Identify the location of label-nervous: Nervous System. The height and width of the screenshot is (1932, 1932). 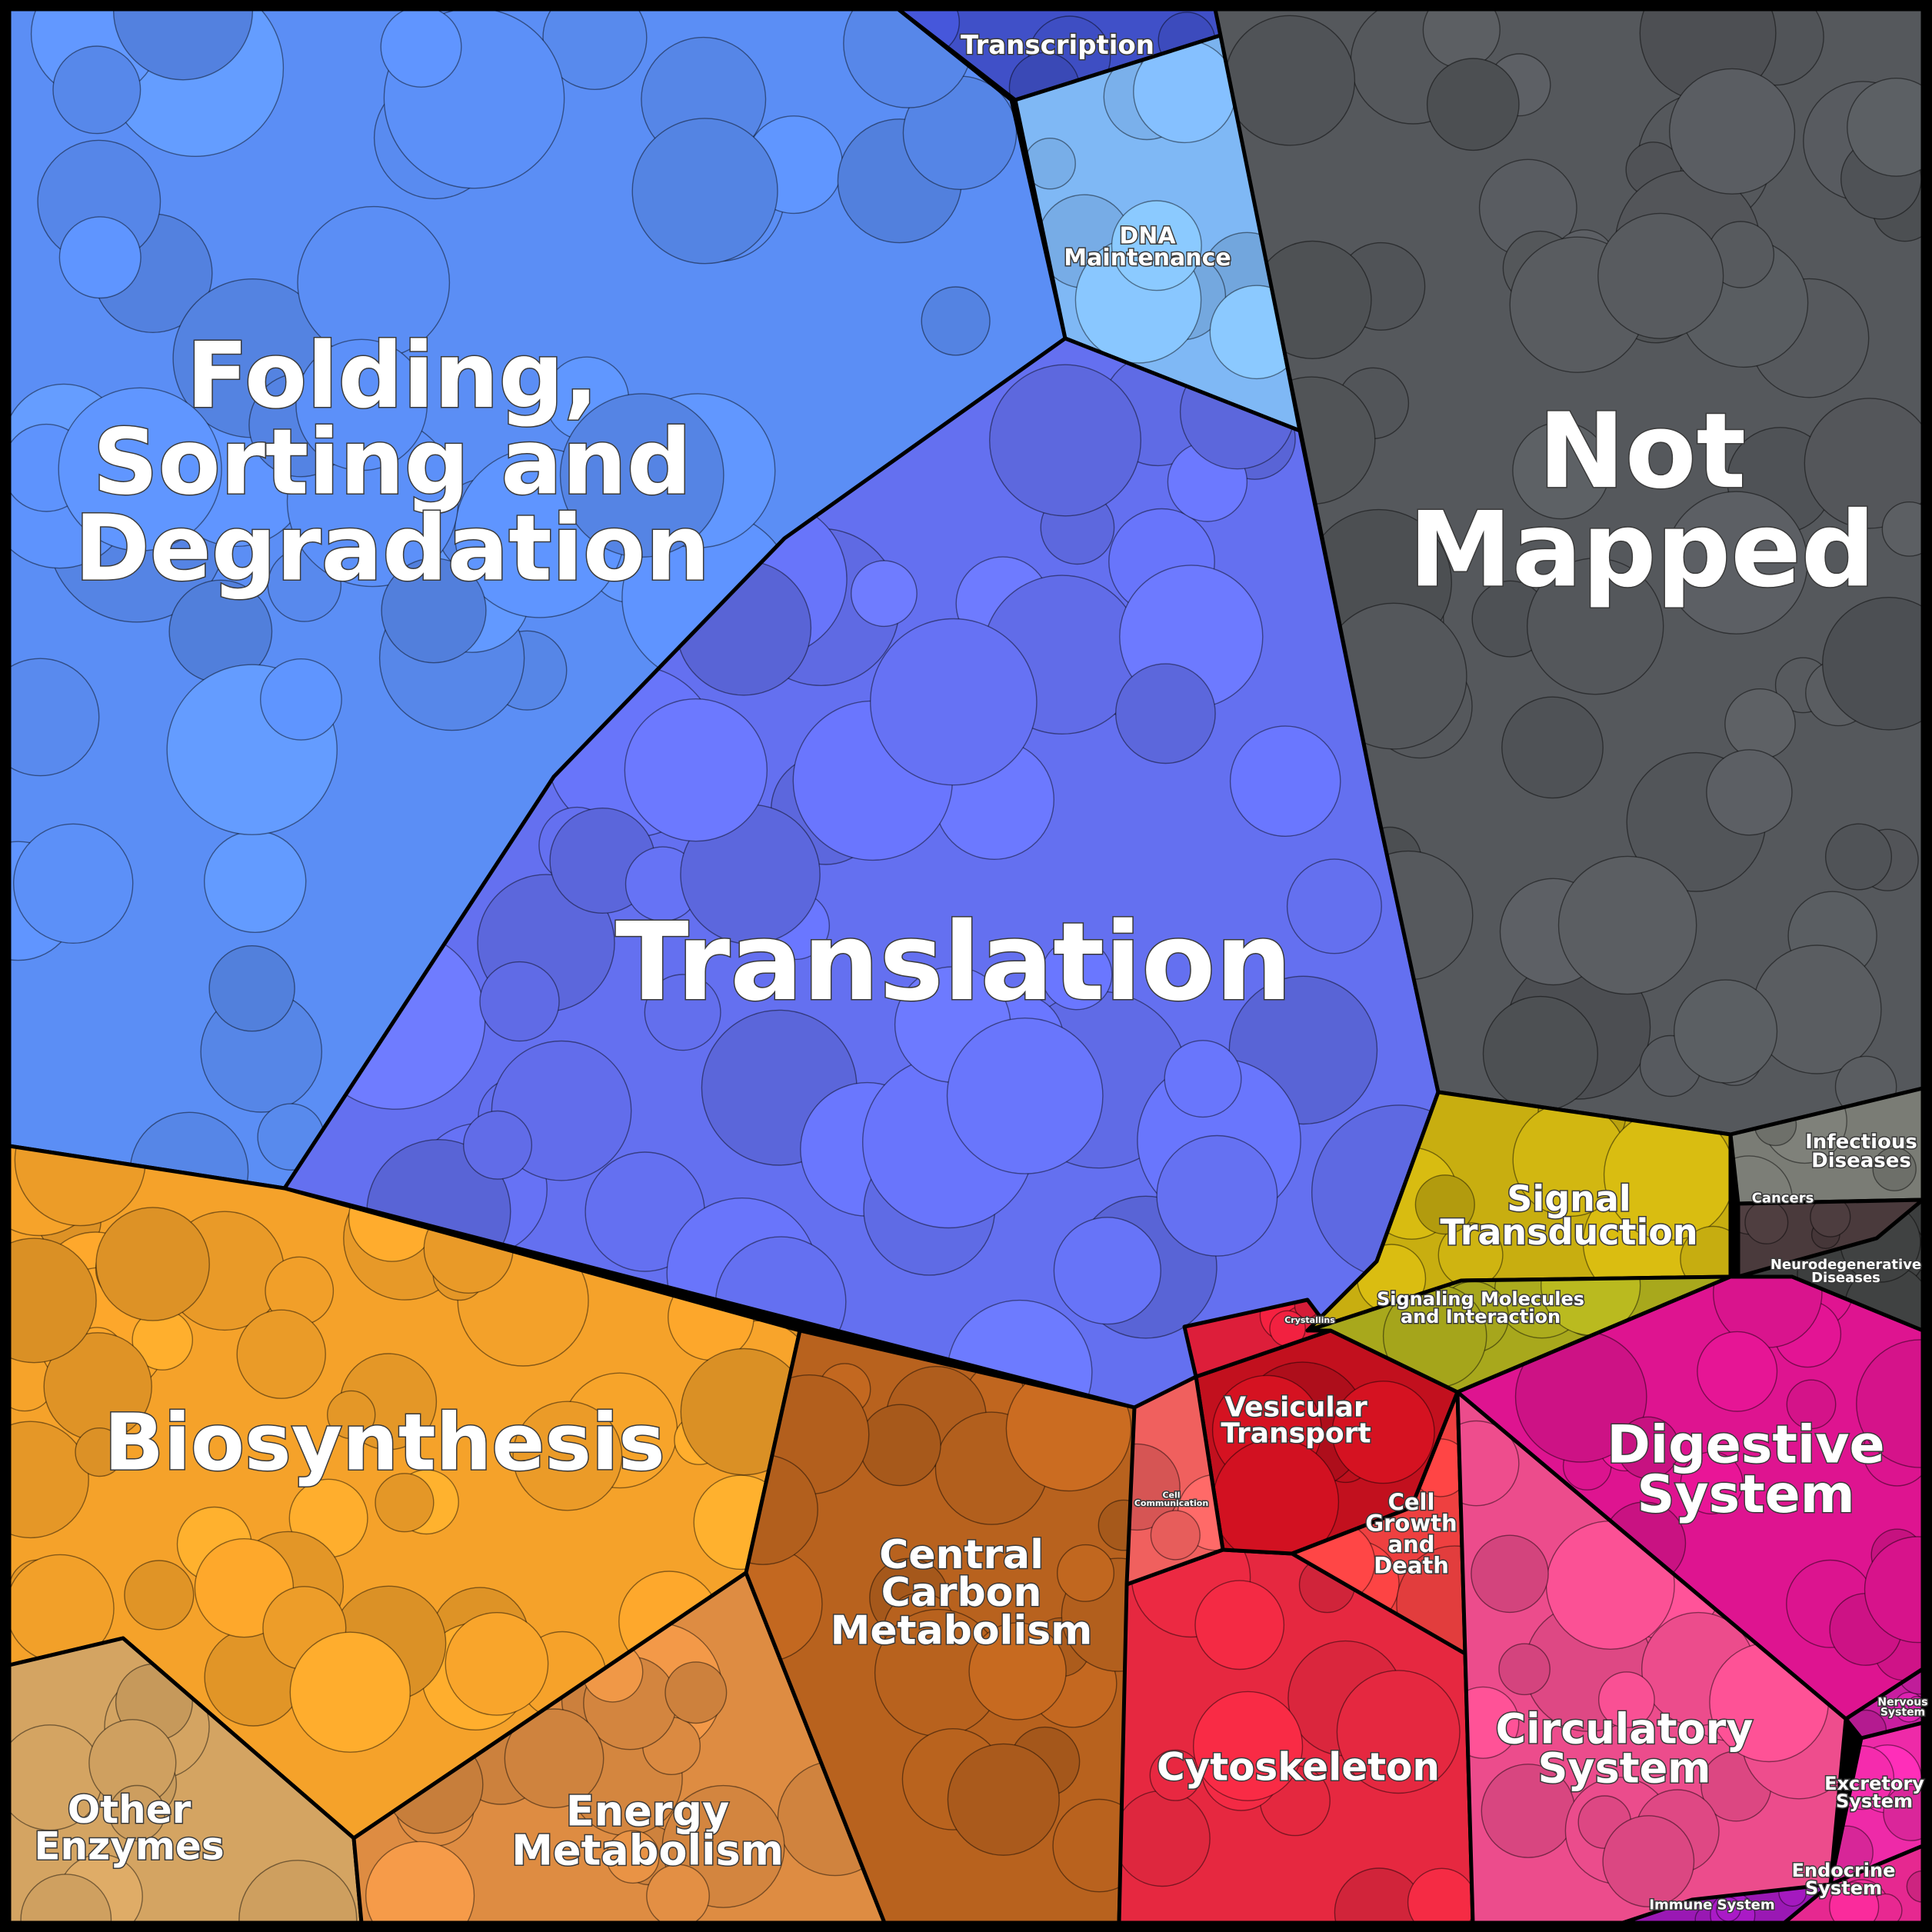
(1902, 1707).